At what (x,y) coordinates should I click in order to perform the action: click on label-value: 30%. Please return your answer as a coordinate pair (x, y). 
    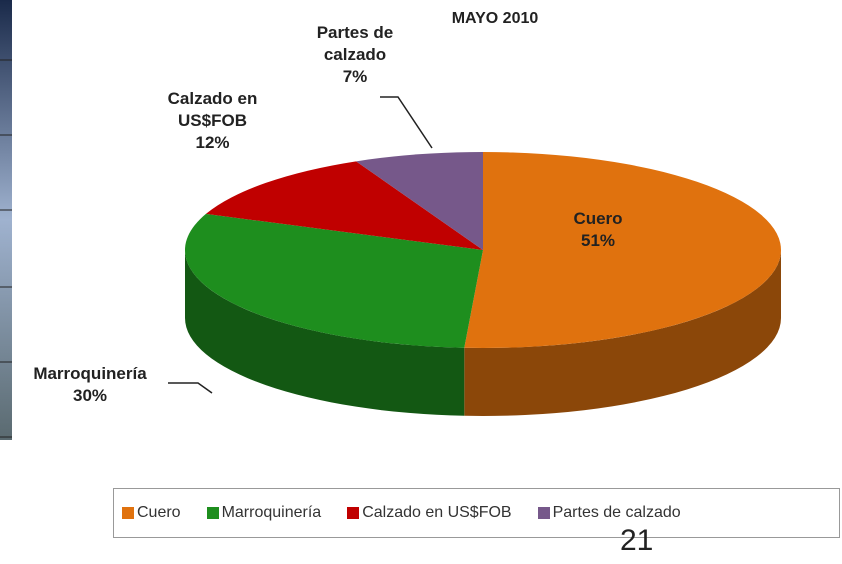
    Looking at the image, I should click on (90, 395).